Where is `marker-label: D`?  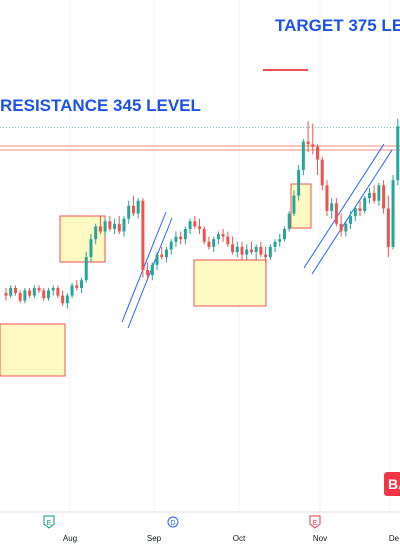
marker-label: D is located at coordinates (172, 523).